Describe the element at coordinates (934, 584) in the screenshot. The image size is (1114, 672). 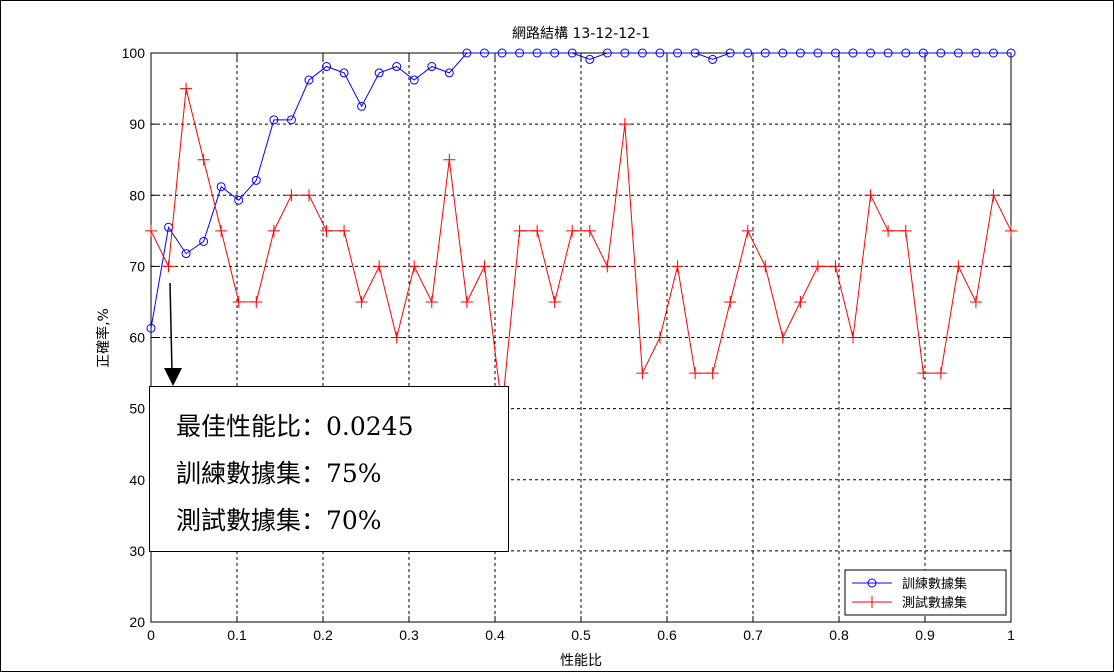
I see `legend-label-train: 訓練數據集` at that location.